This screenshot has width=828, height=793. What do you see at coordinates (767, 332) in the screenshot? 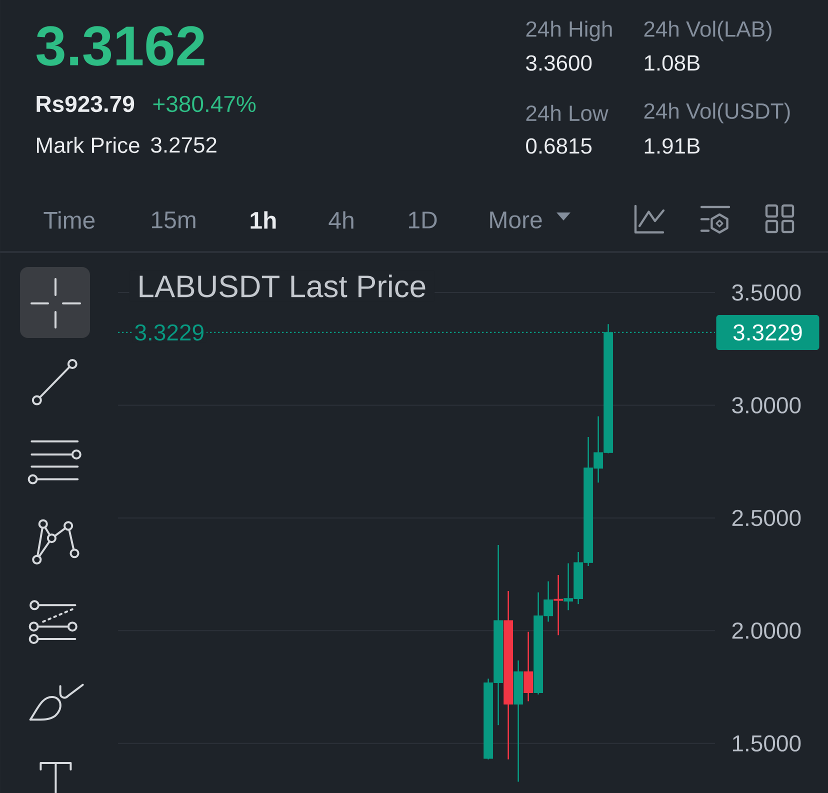
I see `text: 3.3229` at bounding box center [767, 332].